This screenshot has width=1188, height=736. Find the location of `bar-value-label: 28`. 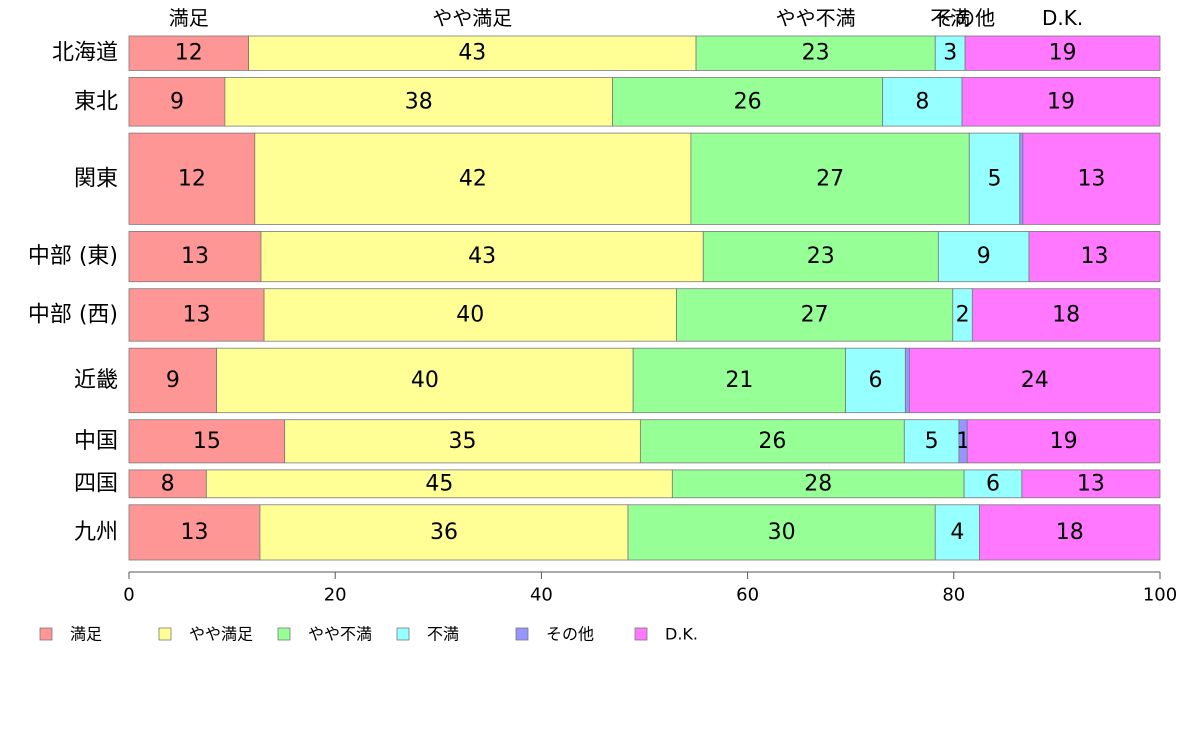

bar-value-label: 28 is located at coordinates (818, 483).